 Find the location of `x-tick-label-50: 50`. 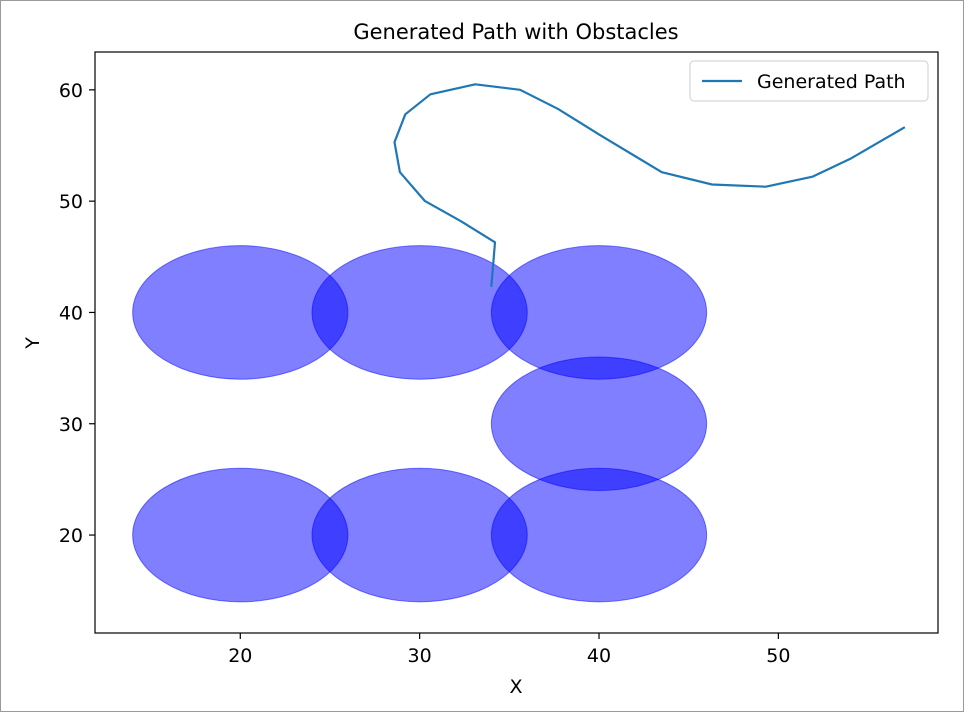

x-tick-label-50: 50 is located at coordinates (778, 656).